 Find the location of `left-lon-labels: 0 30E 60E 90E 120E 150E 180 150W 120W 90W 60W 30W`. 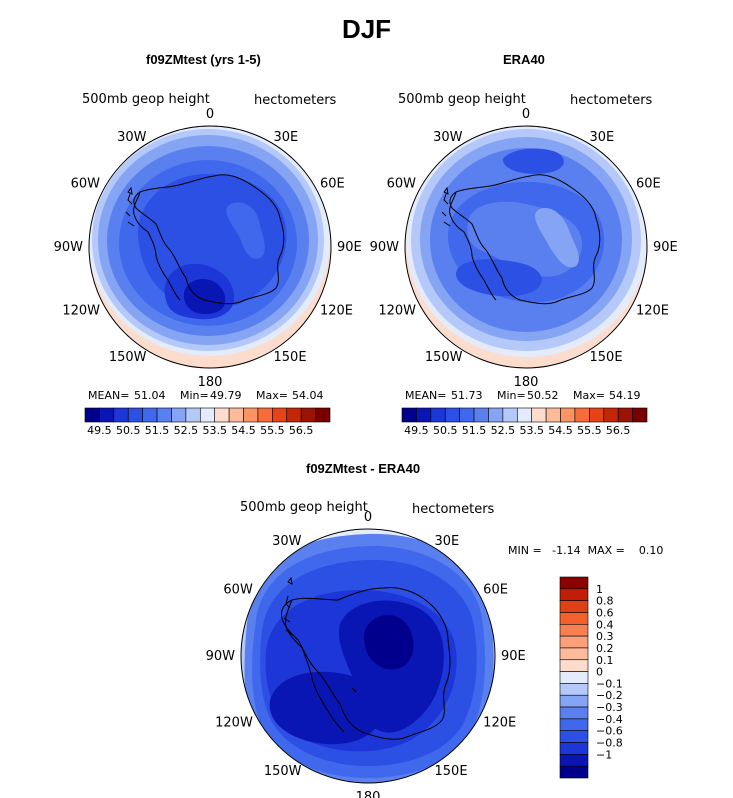

left-lon-labels: 0 30E 60E 90E 120E 150E 180 150W 120W 90W 60W 30W is located at coordinates (208, 248).